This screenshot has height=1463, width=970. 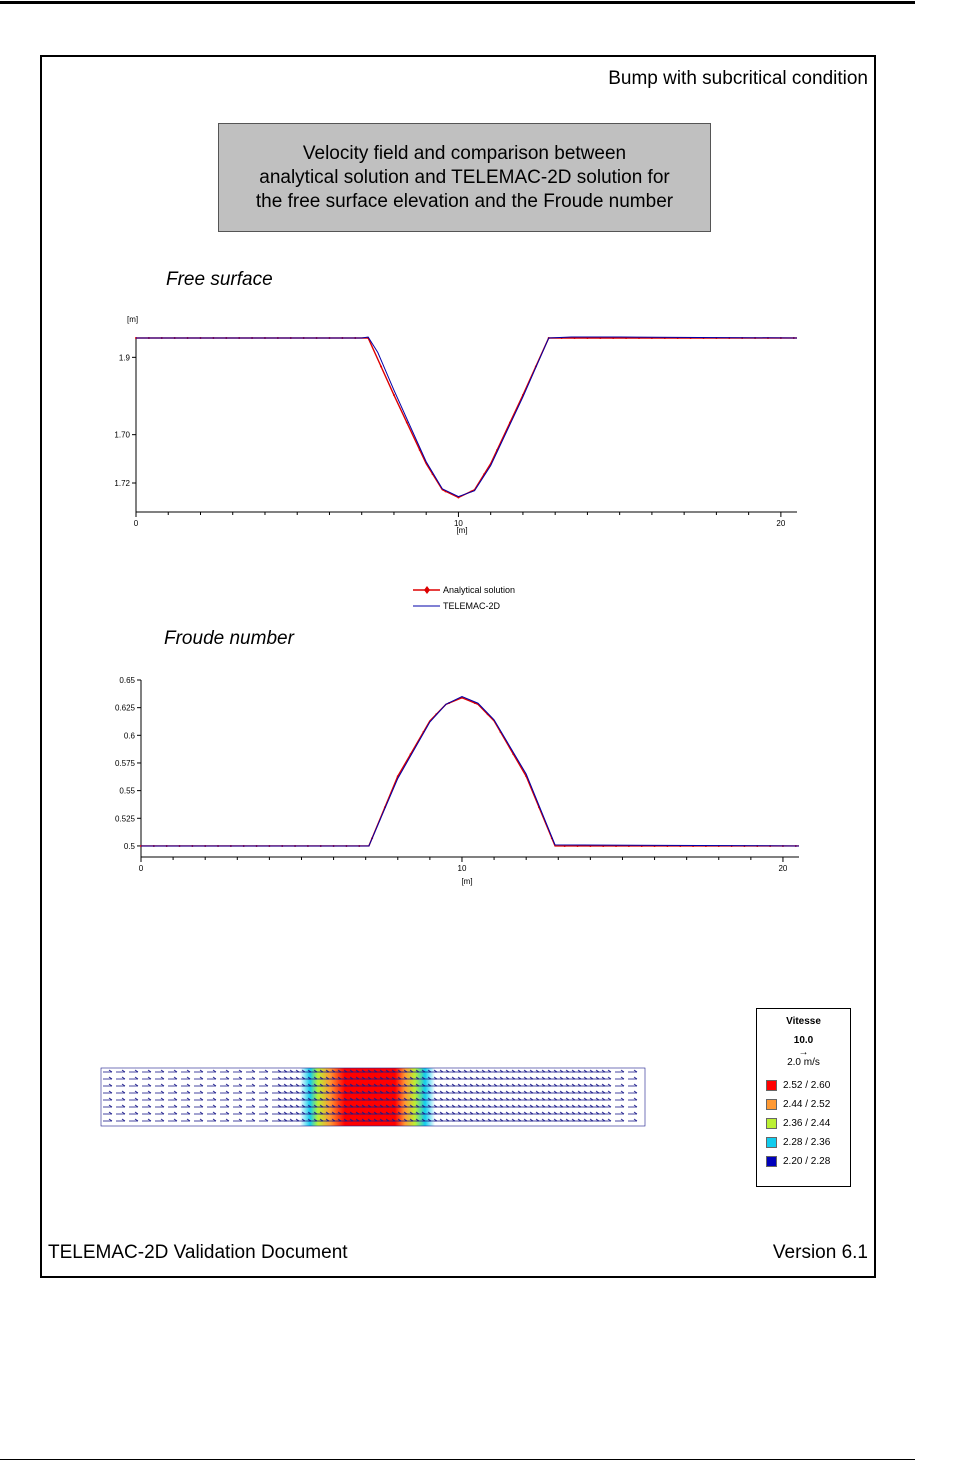 I want to click on bottom-rule, so click(x=457, y=1459).